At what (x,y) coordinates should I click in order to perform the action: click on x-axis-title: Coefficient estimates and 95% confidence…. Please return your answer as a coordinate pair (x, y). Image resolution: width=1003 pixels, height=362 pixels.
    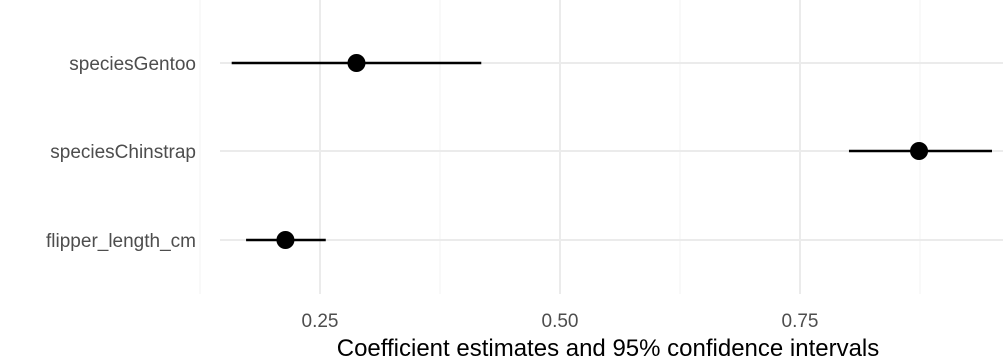
    Looking at the image, I should click on (608, 348).